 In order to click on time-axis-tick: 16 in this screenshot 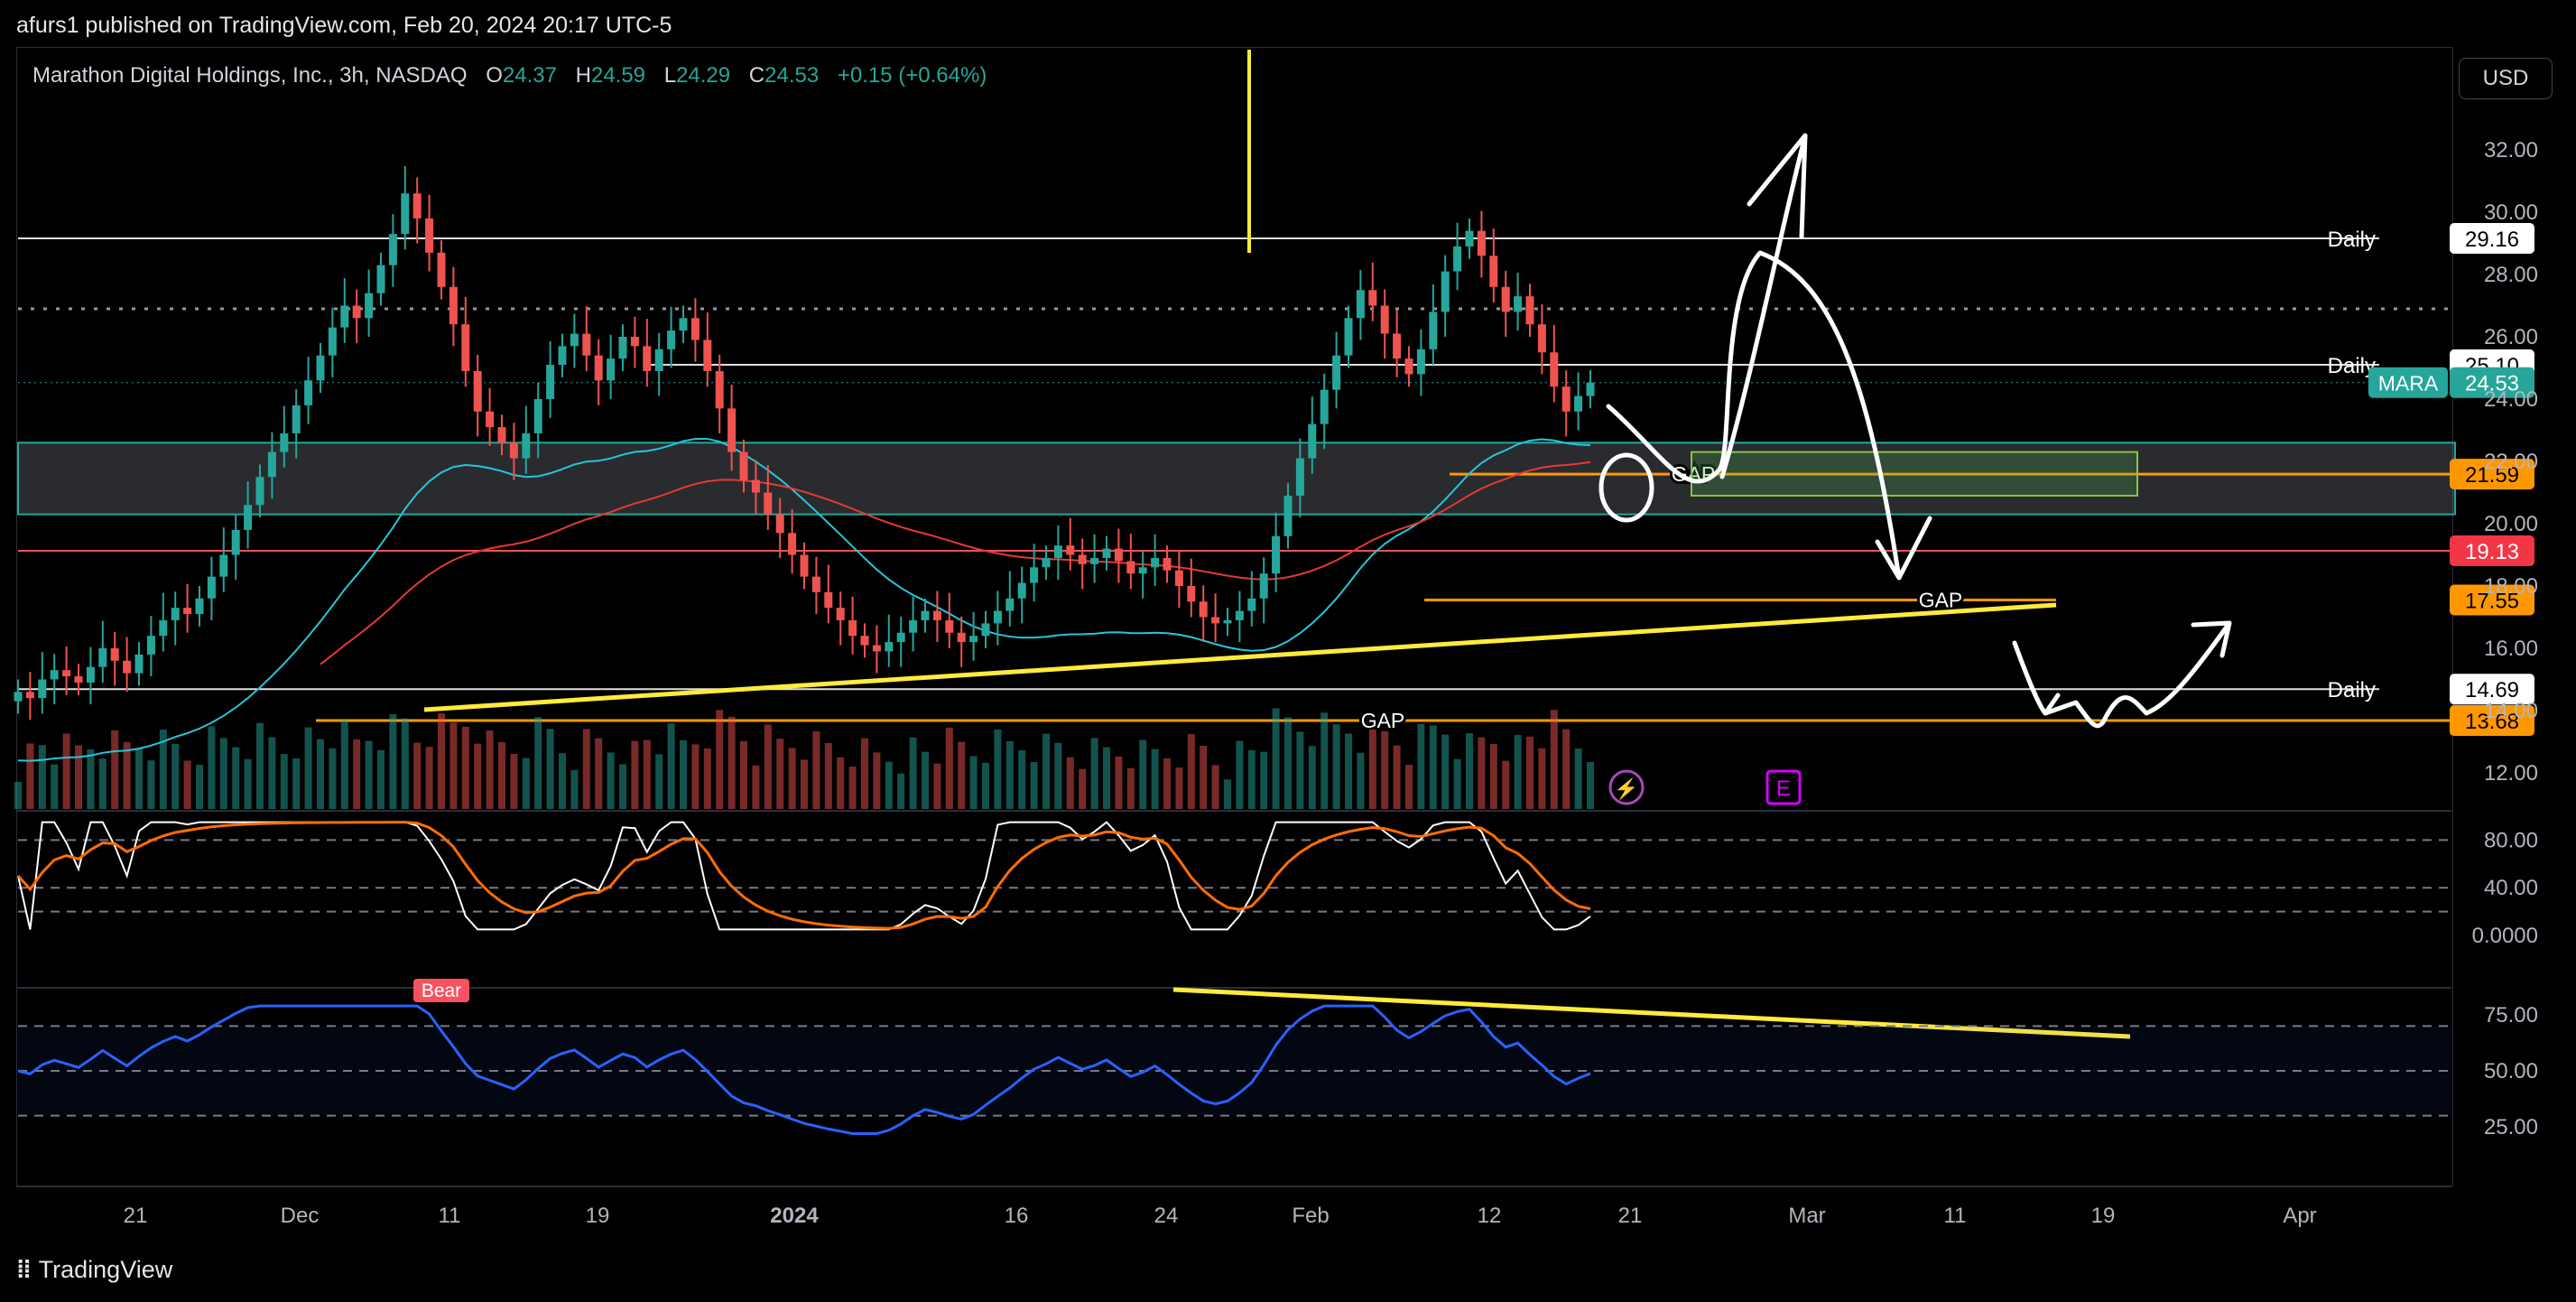, I will do `click(1017, 1216)`.